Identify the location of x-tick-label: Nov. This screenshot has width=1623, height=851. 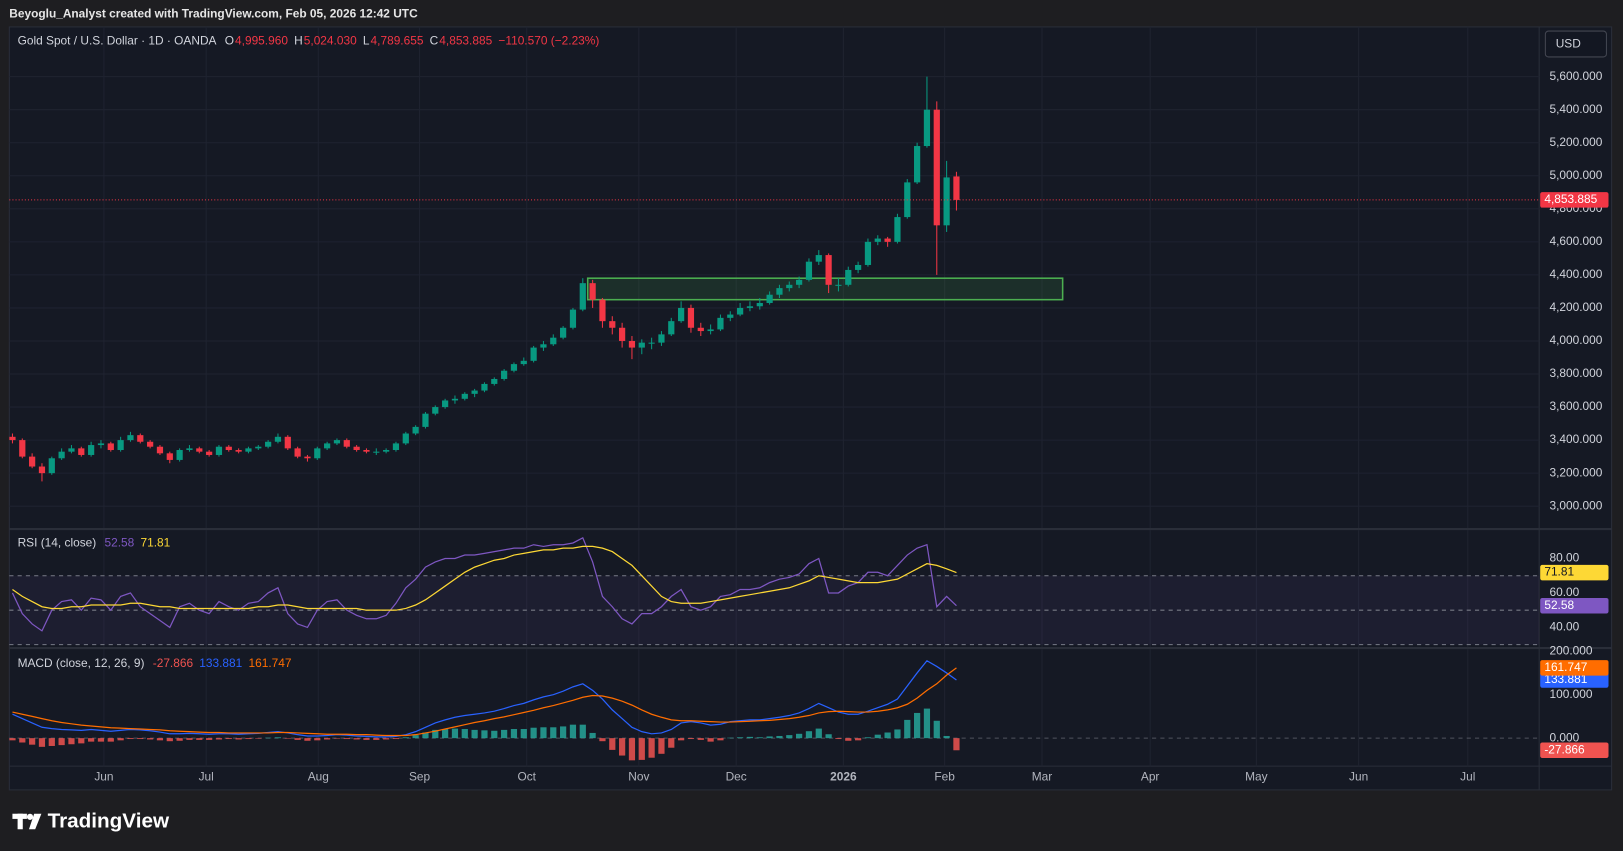
(638, 777).